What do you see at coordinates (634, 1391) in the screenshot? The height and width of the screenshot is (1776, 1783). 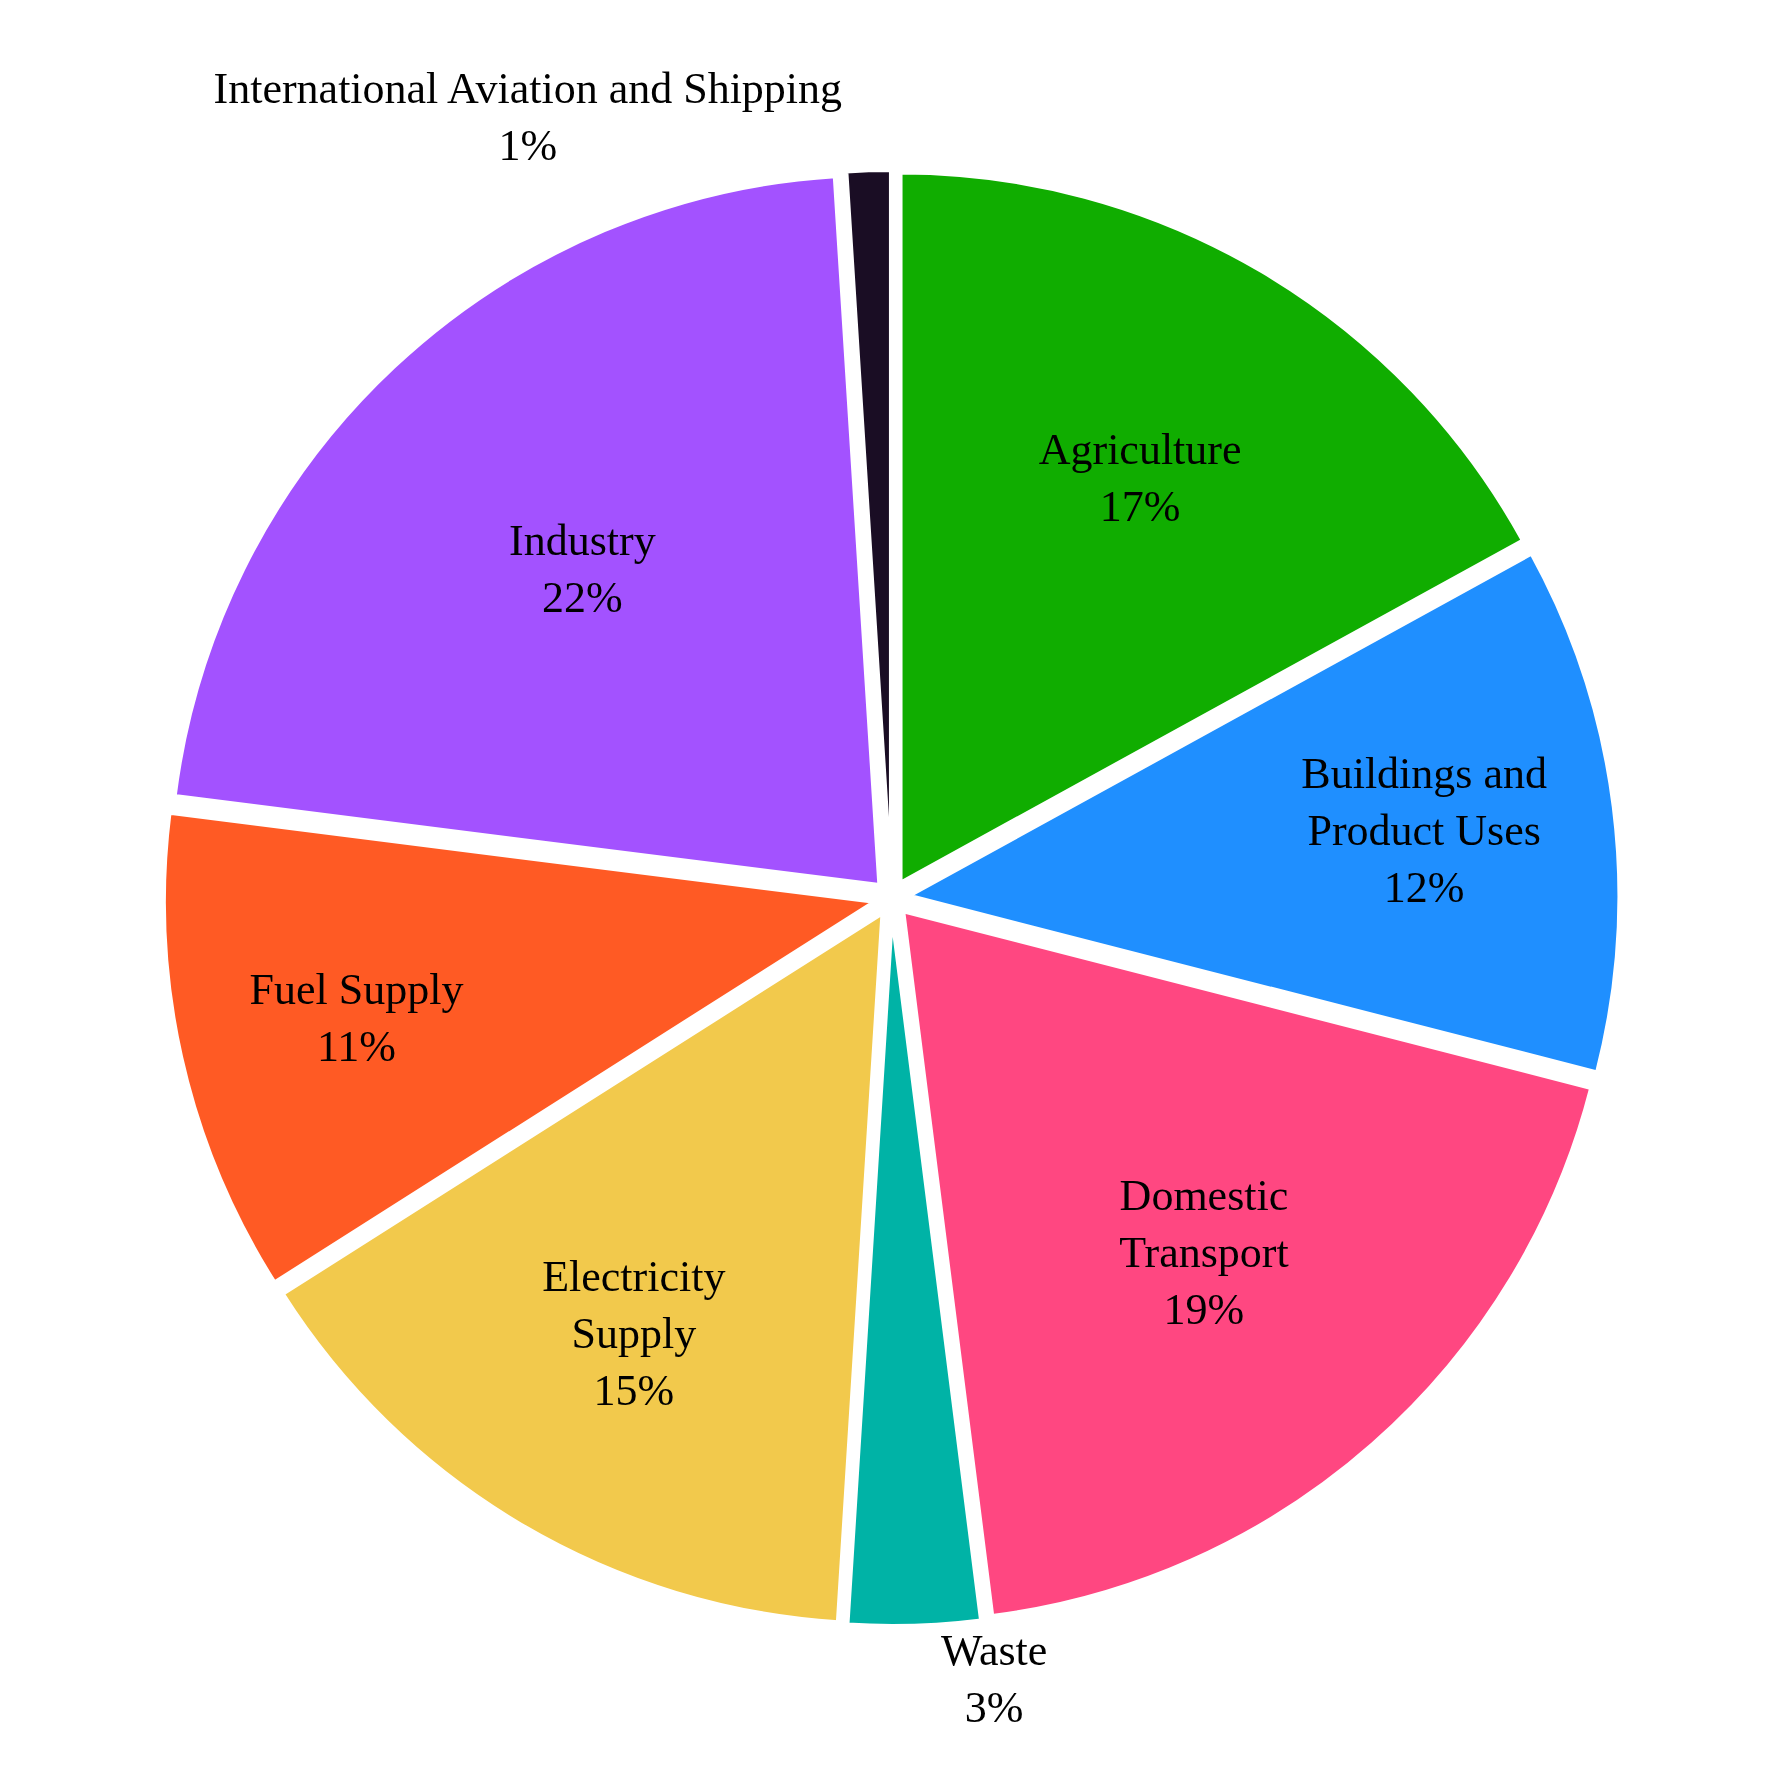 I see `data-label: 15%` at bounding box center [634, 1391].